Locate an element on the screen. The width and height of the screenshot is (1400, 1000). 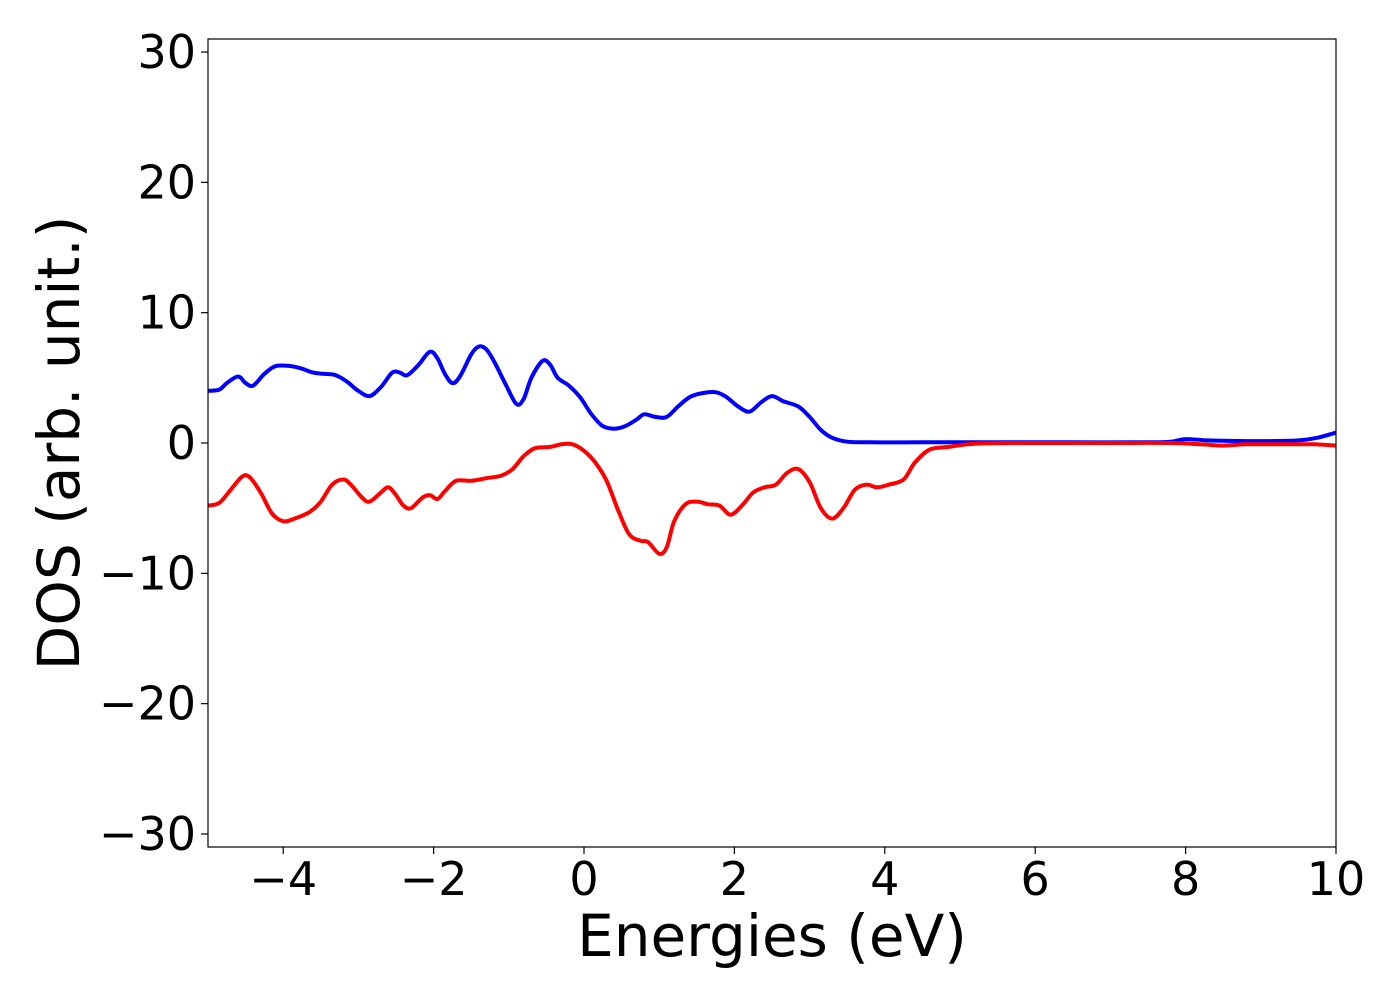
x-tick-label: 8 is located at coordinates (1185, 879).